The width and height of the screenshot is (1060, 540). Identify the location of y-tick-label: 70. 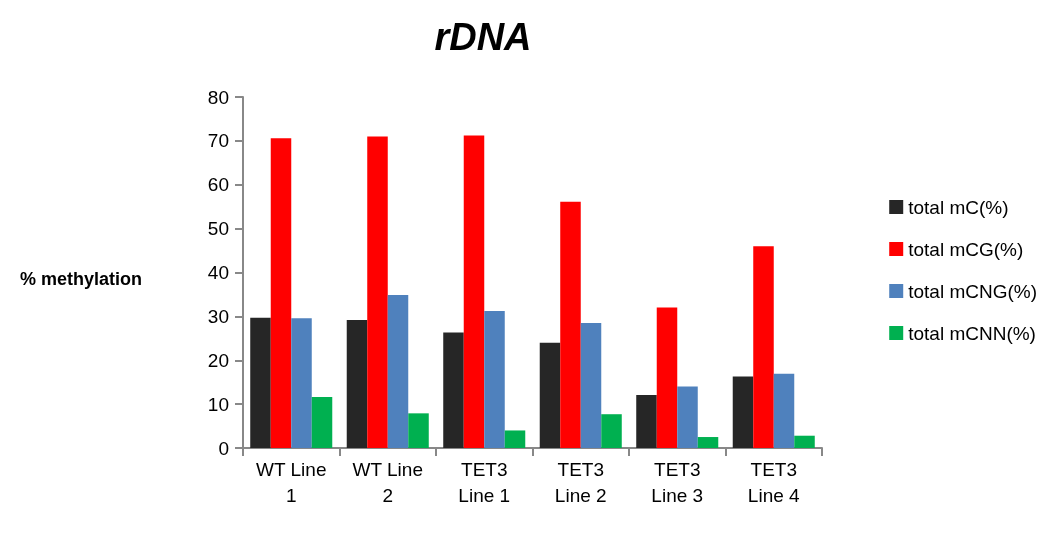
(218, 141).